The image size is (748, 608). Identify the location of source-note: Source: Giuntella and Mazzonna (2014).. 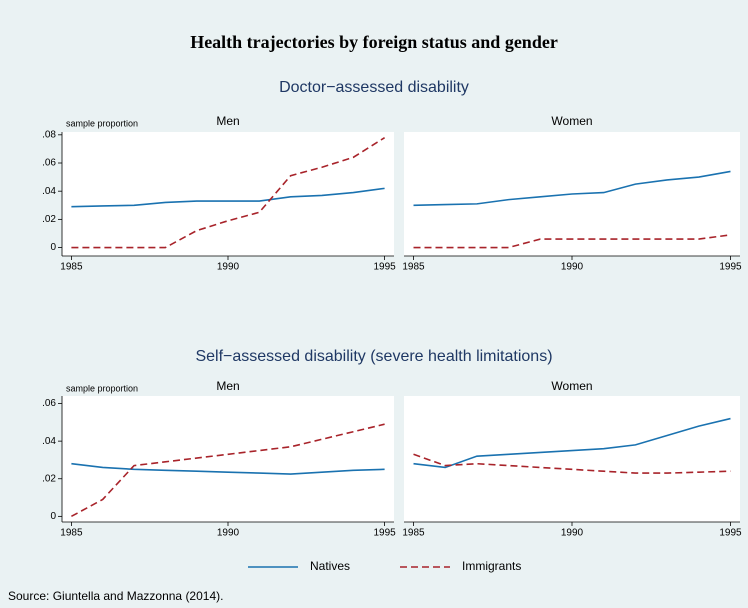
(115, 596).